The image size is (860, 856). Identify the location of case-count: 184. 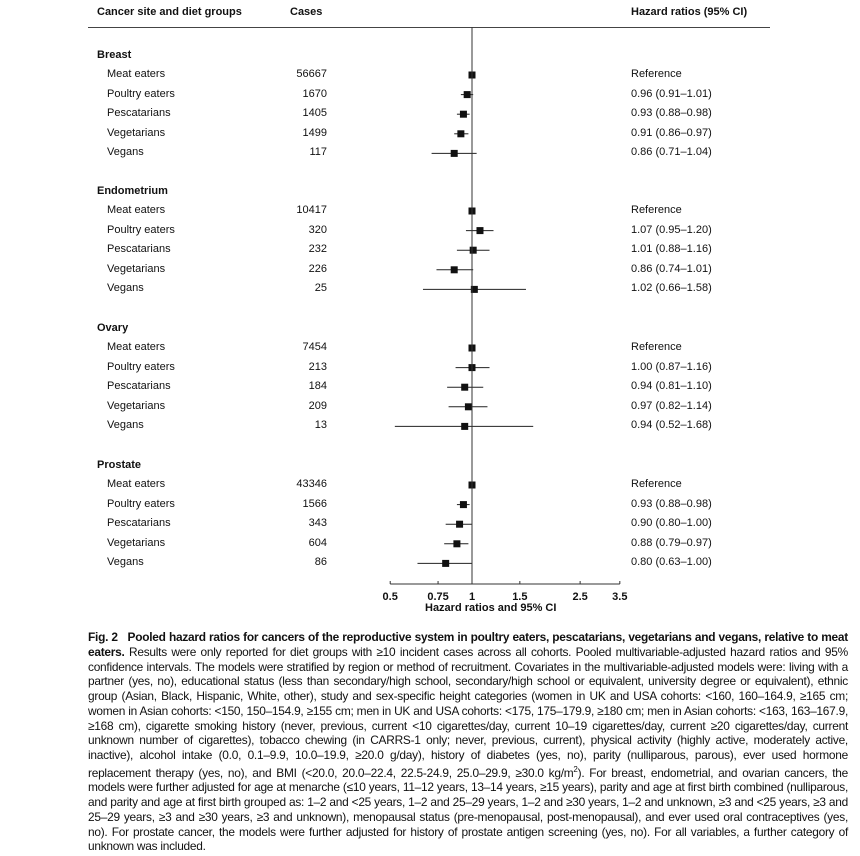
(317, 386).